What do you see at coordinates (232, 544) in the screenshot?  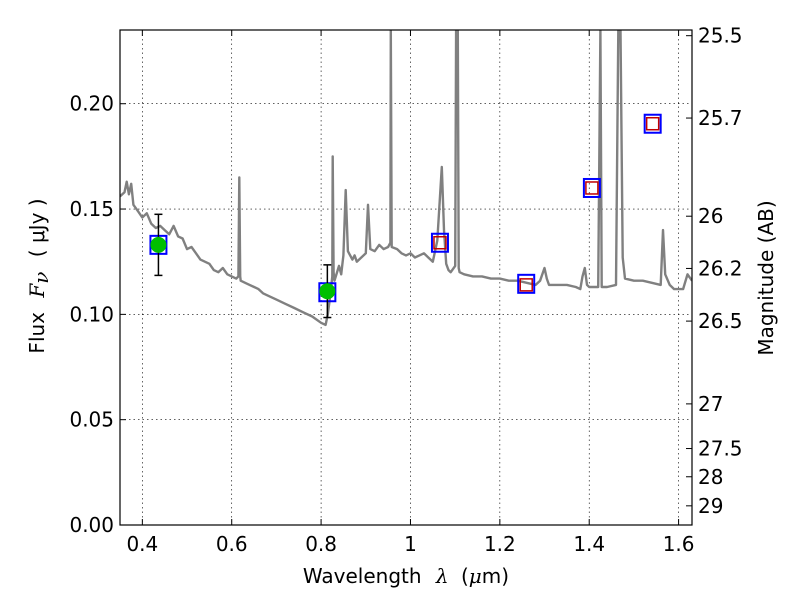 I see `x-tick-label: 0.6` at bounding box center [232, 544].